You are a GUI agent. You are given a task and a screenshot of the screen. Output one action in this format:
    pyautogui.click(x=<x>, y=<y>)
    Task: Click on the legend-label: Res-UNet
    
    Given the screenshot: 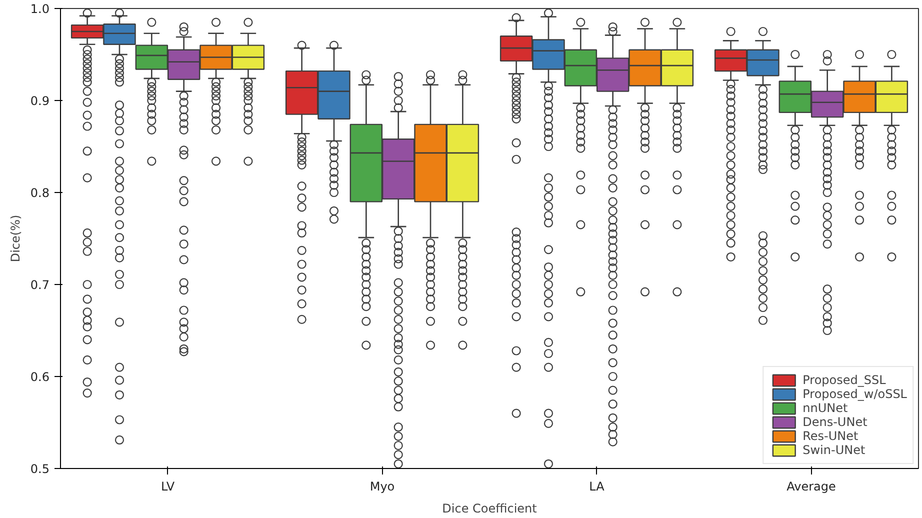 What is the action you would take?
    pyautogui.click(x=830, y=436)
    